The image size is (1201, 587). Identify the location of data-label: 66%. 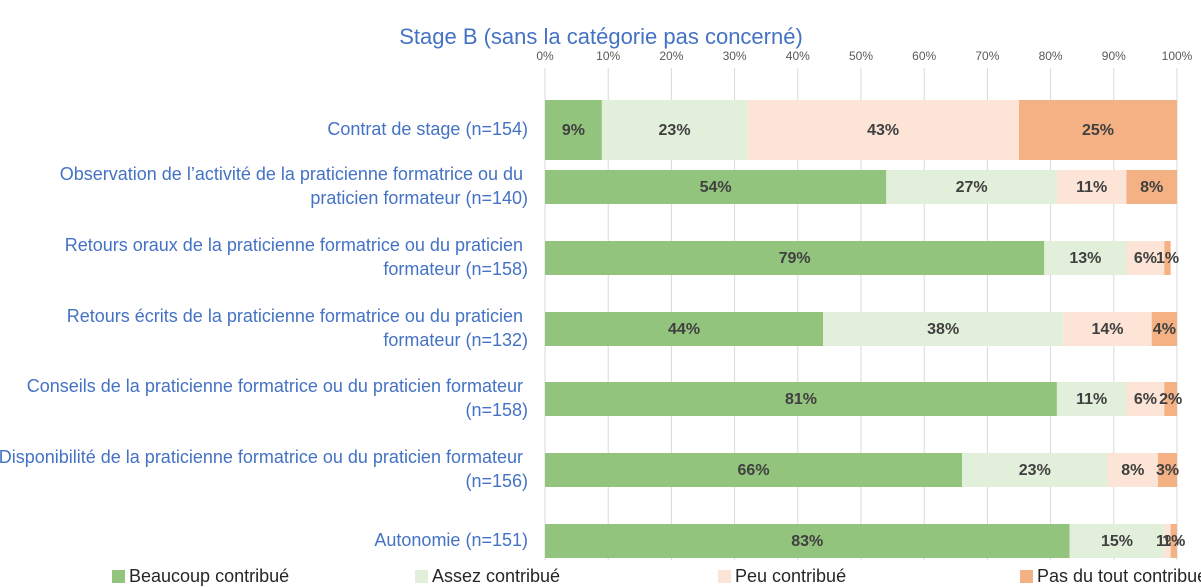
(754, 470).